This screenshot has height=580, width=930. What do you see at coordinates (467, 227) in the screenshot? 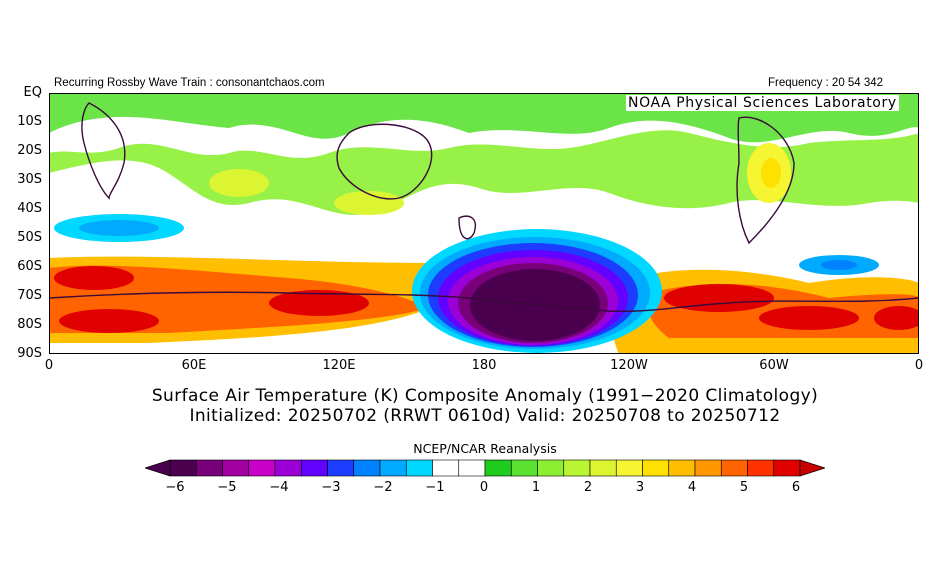
I see `new-zealand-coast` at bounding box center [467, 227].